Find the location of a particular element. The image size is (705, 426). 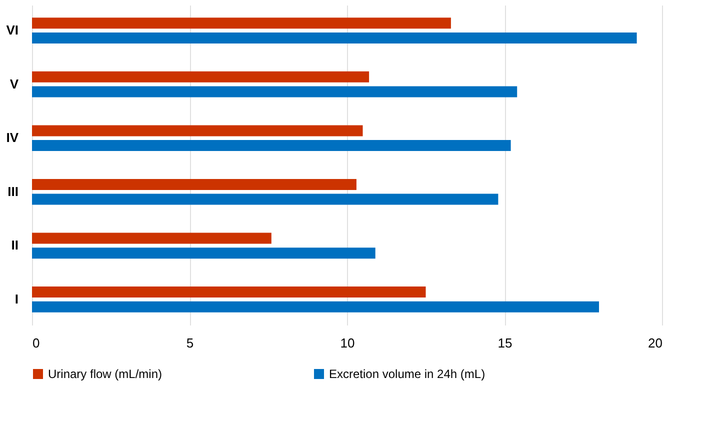

x-tick-label: 0 is located at coordinates (36, 343).